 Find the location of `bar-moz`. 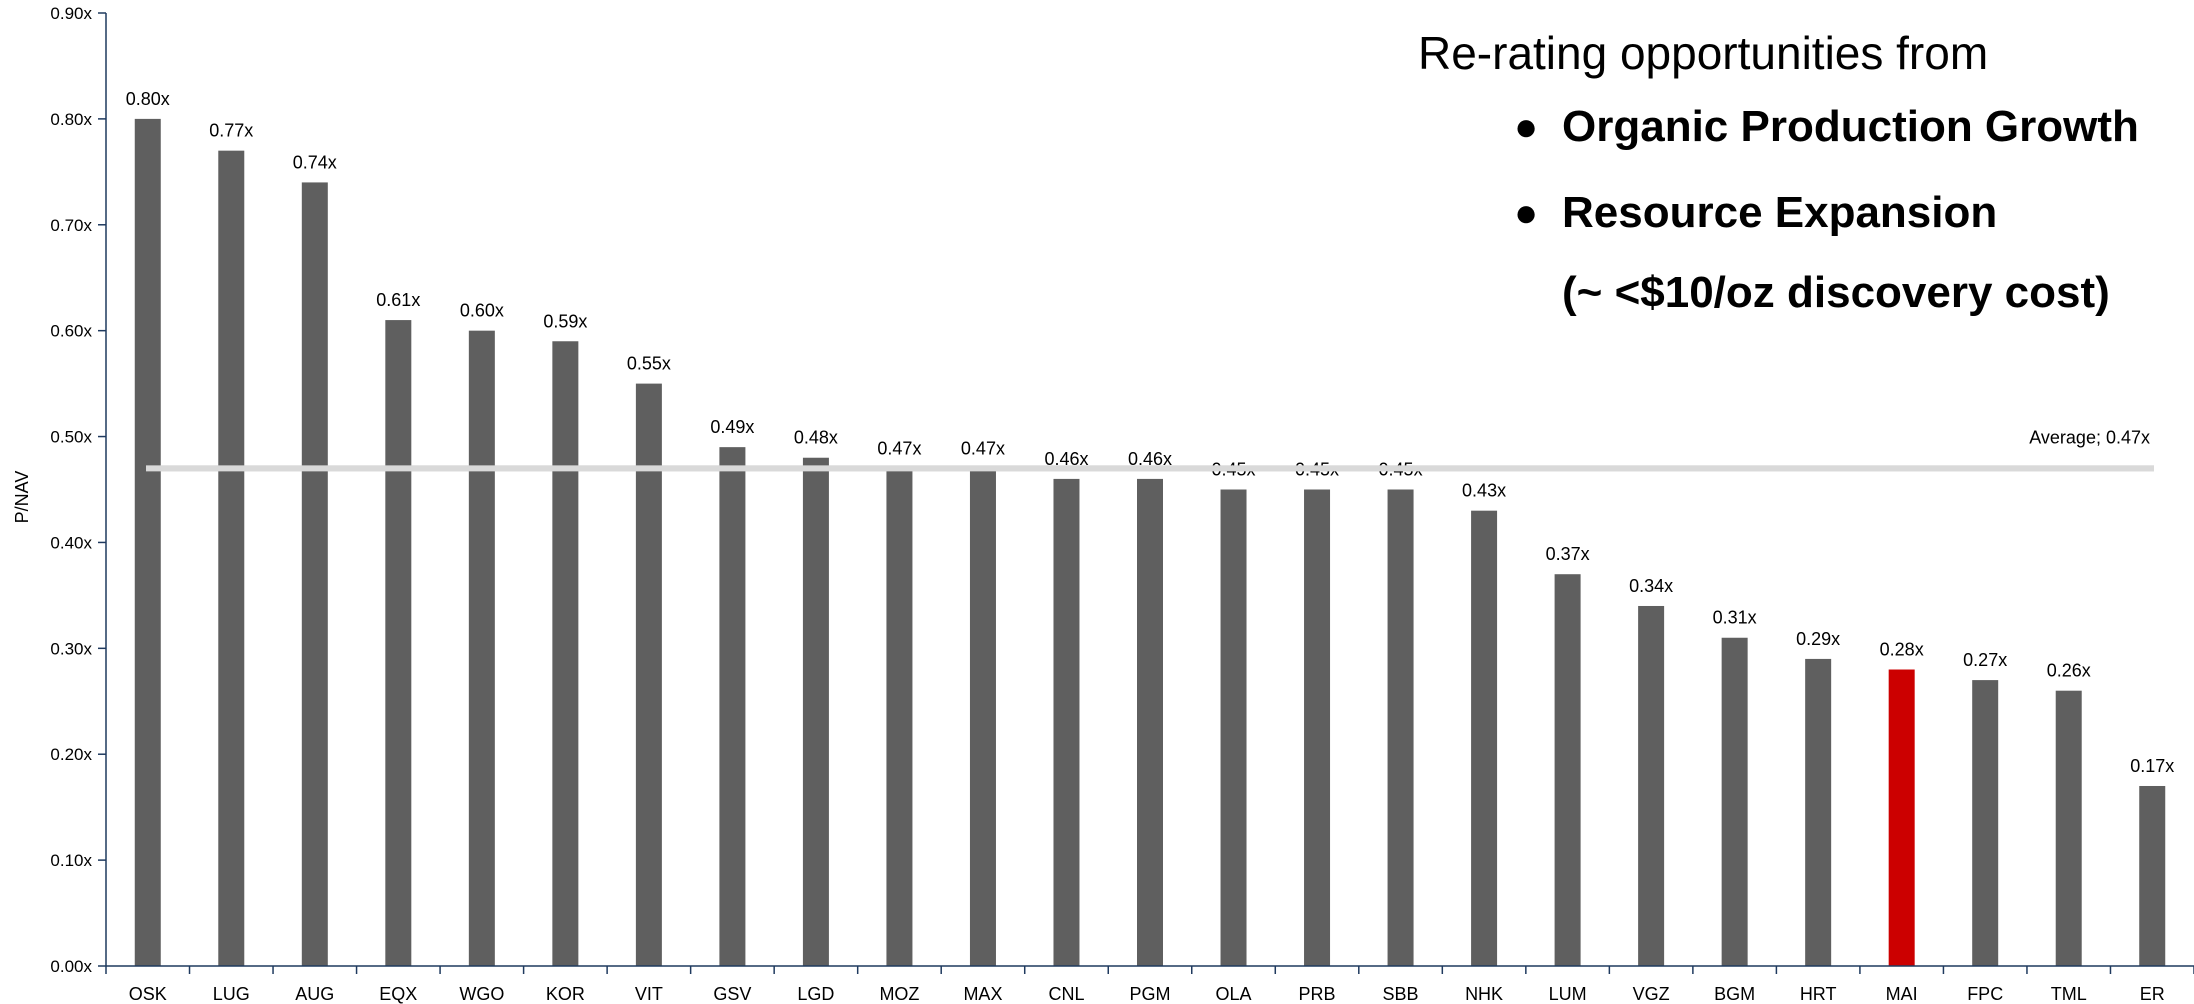

bar-moz is located at coordinates (899, 717).